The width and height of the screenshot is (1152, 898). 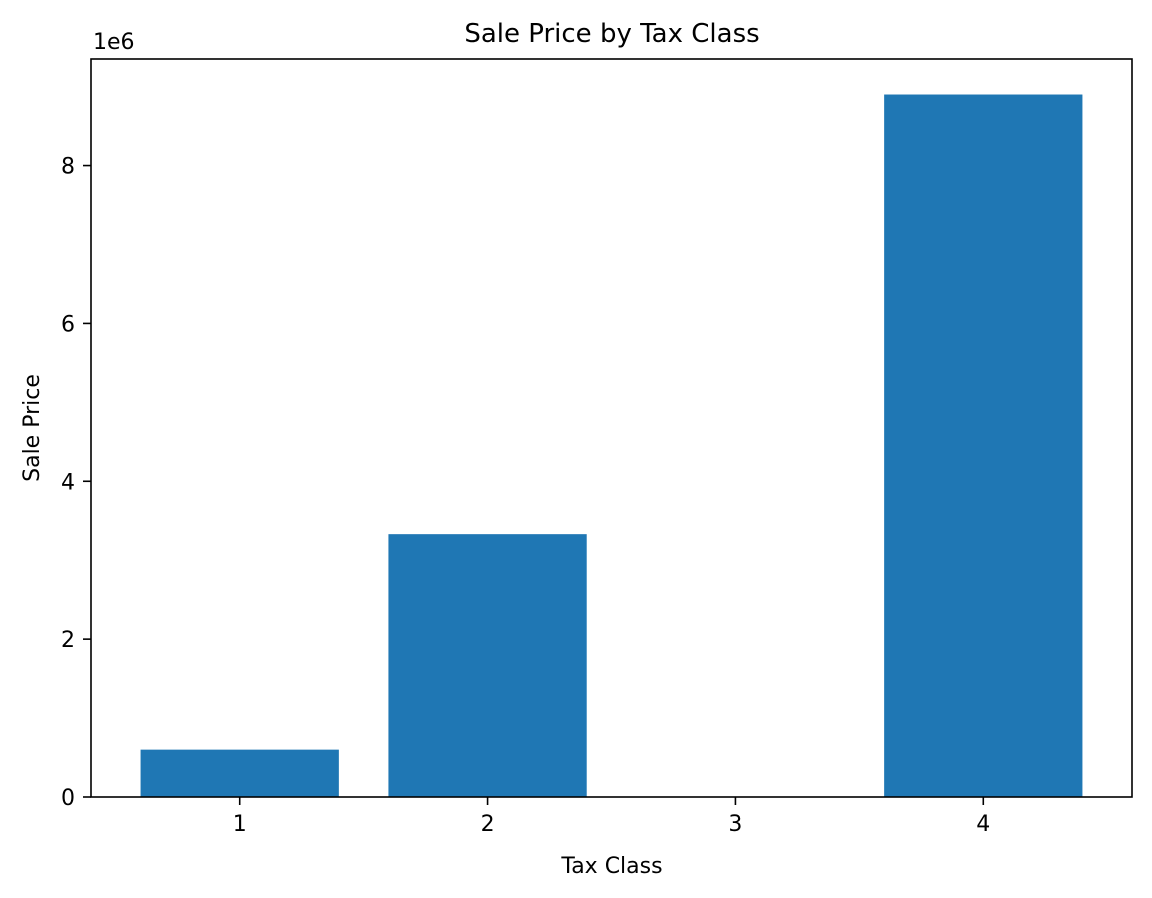 What do you see at coordinates (488, 824) in the screenshot?
I see `x-tick-label: 2` at bounding box center [488, 824].